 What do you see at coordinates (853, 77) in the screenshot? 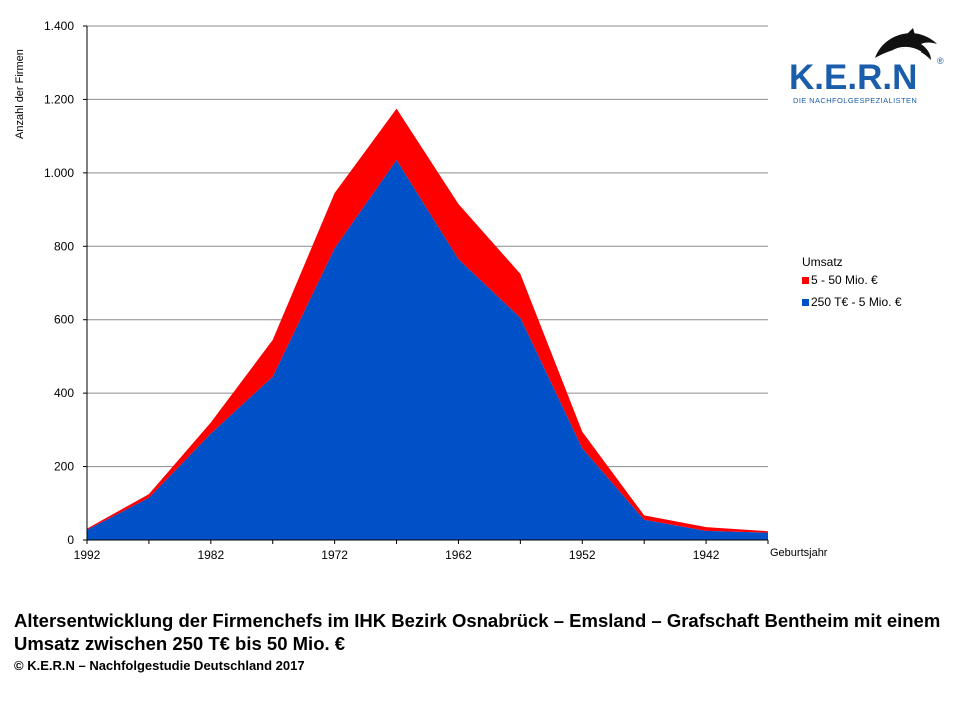
I see `logo-wordmark: K.E.R.N` at bounding box center [853, 77].